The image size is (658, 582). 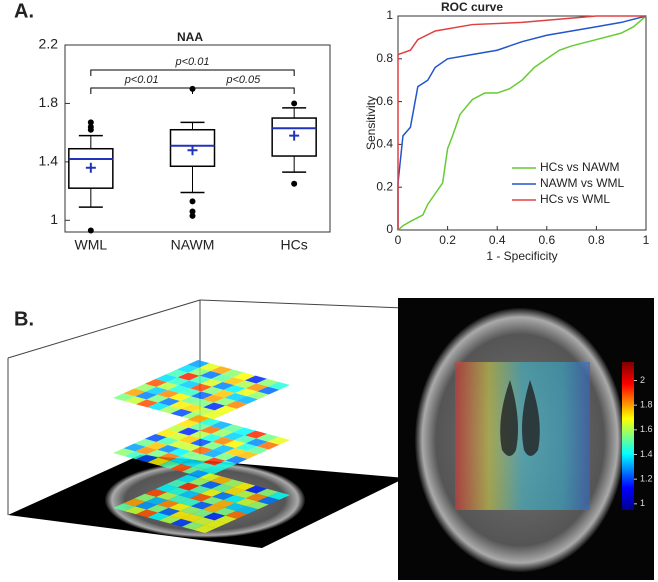 I want to click on colorbar-tick-label: 1.8, so click(x=646, y=405).